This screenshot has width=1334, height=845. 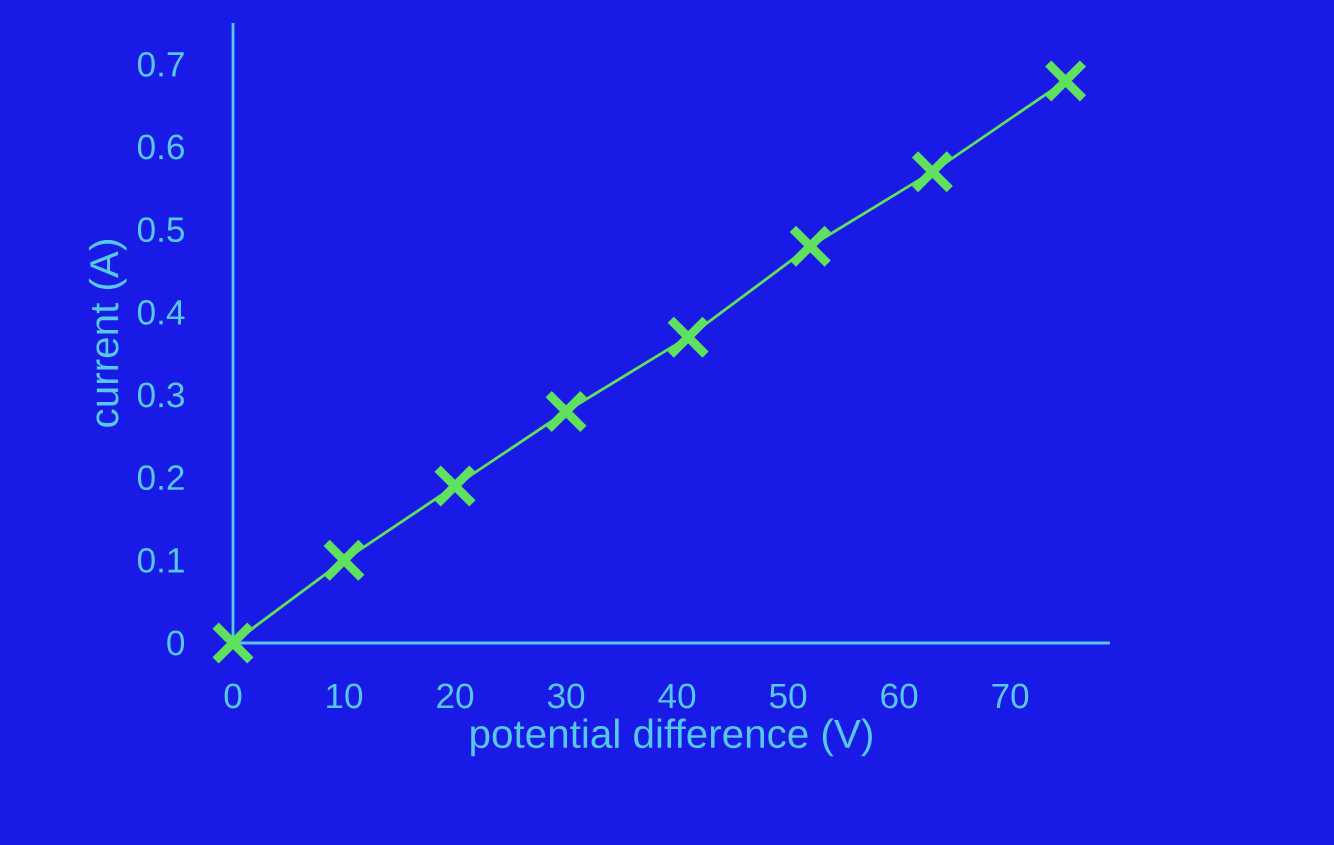 What do you see at coordinates (671, 737) in the screenshot?
I see `x-axis-title: potential difference (V)` at bounding box center [671, 737].